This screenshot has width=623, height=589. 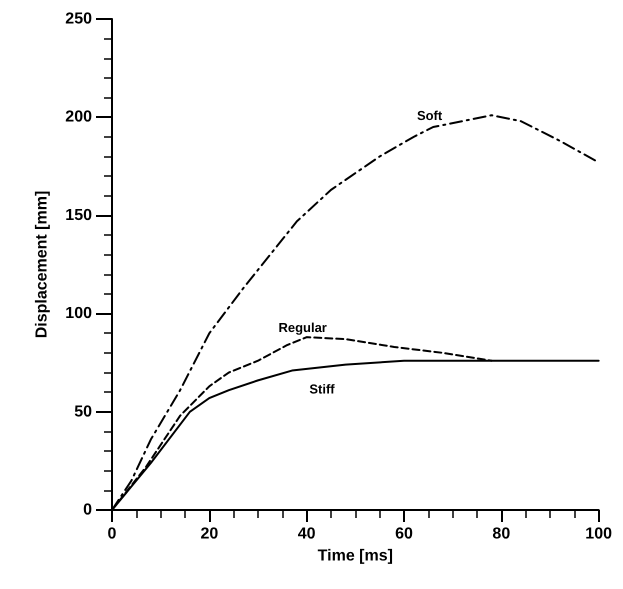 I want to click on series-label: Stiff, so click(x=322, y=389).